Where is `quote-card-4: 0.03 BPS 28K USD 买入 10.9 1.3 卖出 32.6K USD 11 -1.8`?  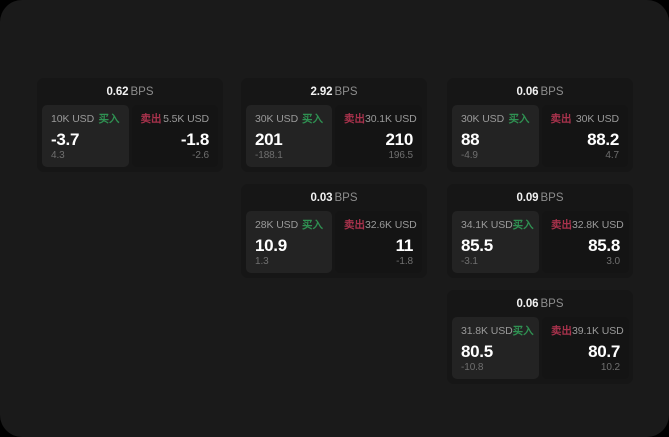
quote-card-4: 0.03 BPS 28K USD 买入 10.9 1.3 卖出 32.6K USD 11 -1.8 is located at coordinates (334, 231).